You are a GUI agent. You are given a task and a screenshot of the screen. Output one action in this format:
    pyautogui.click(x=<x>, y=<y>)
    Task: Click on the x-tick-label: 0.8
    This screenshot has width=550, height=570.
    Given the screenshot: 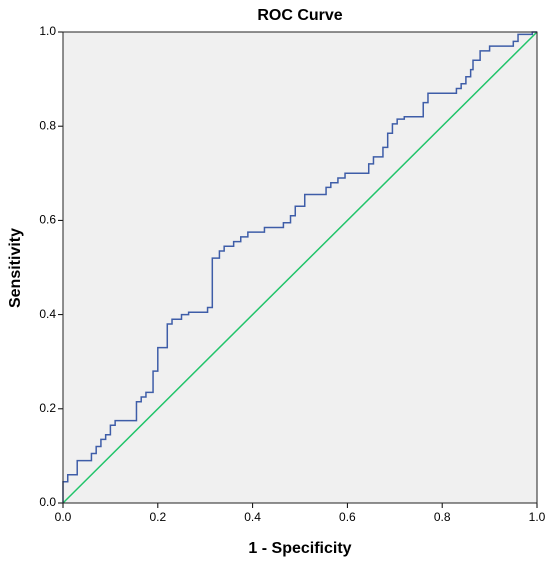 What is the action you would take?
    pyautogui.click(x=442, y=517)
    